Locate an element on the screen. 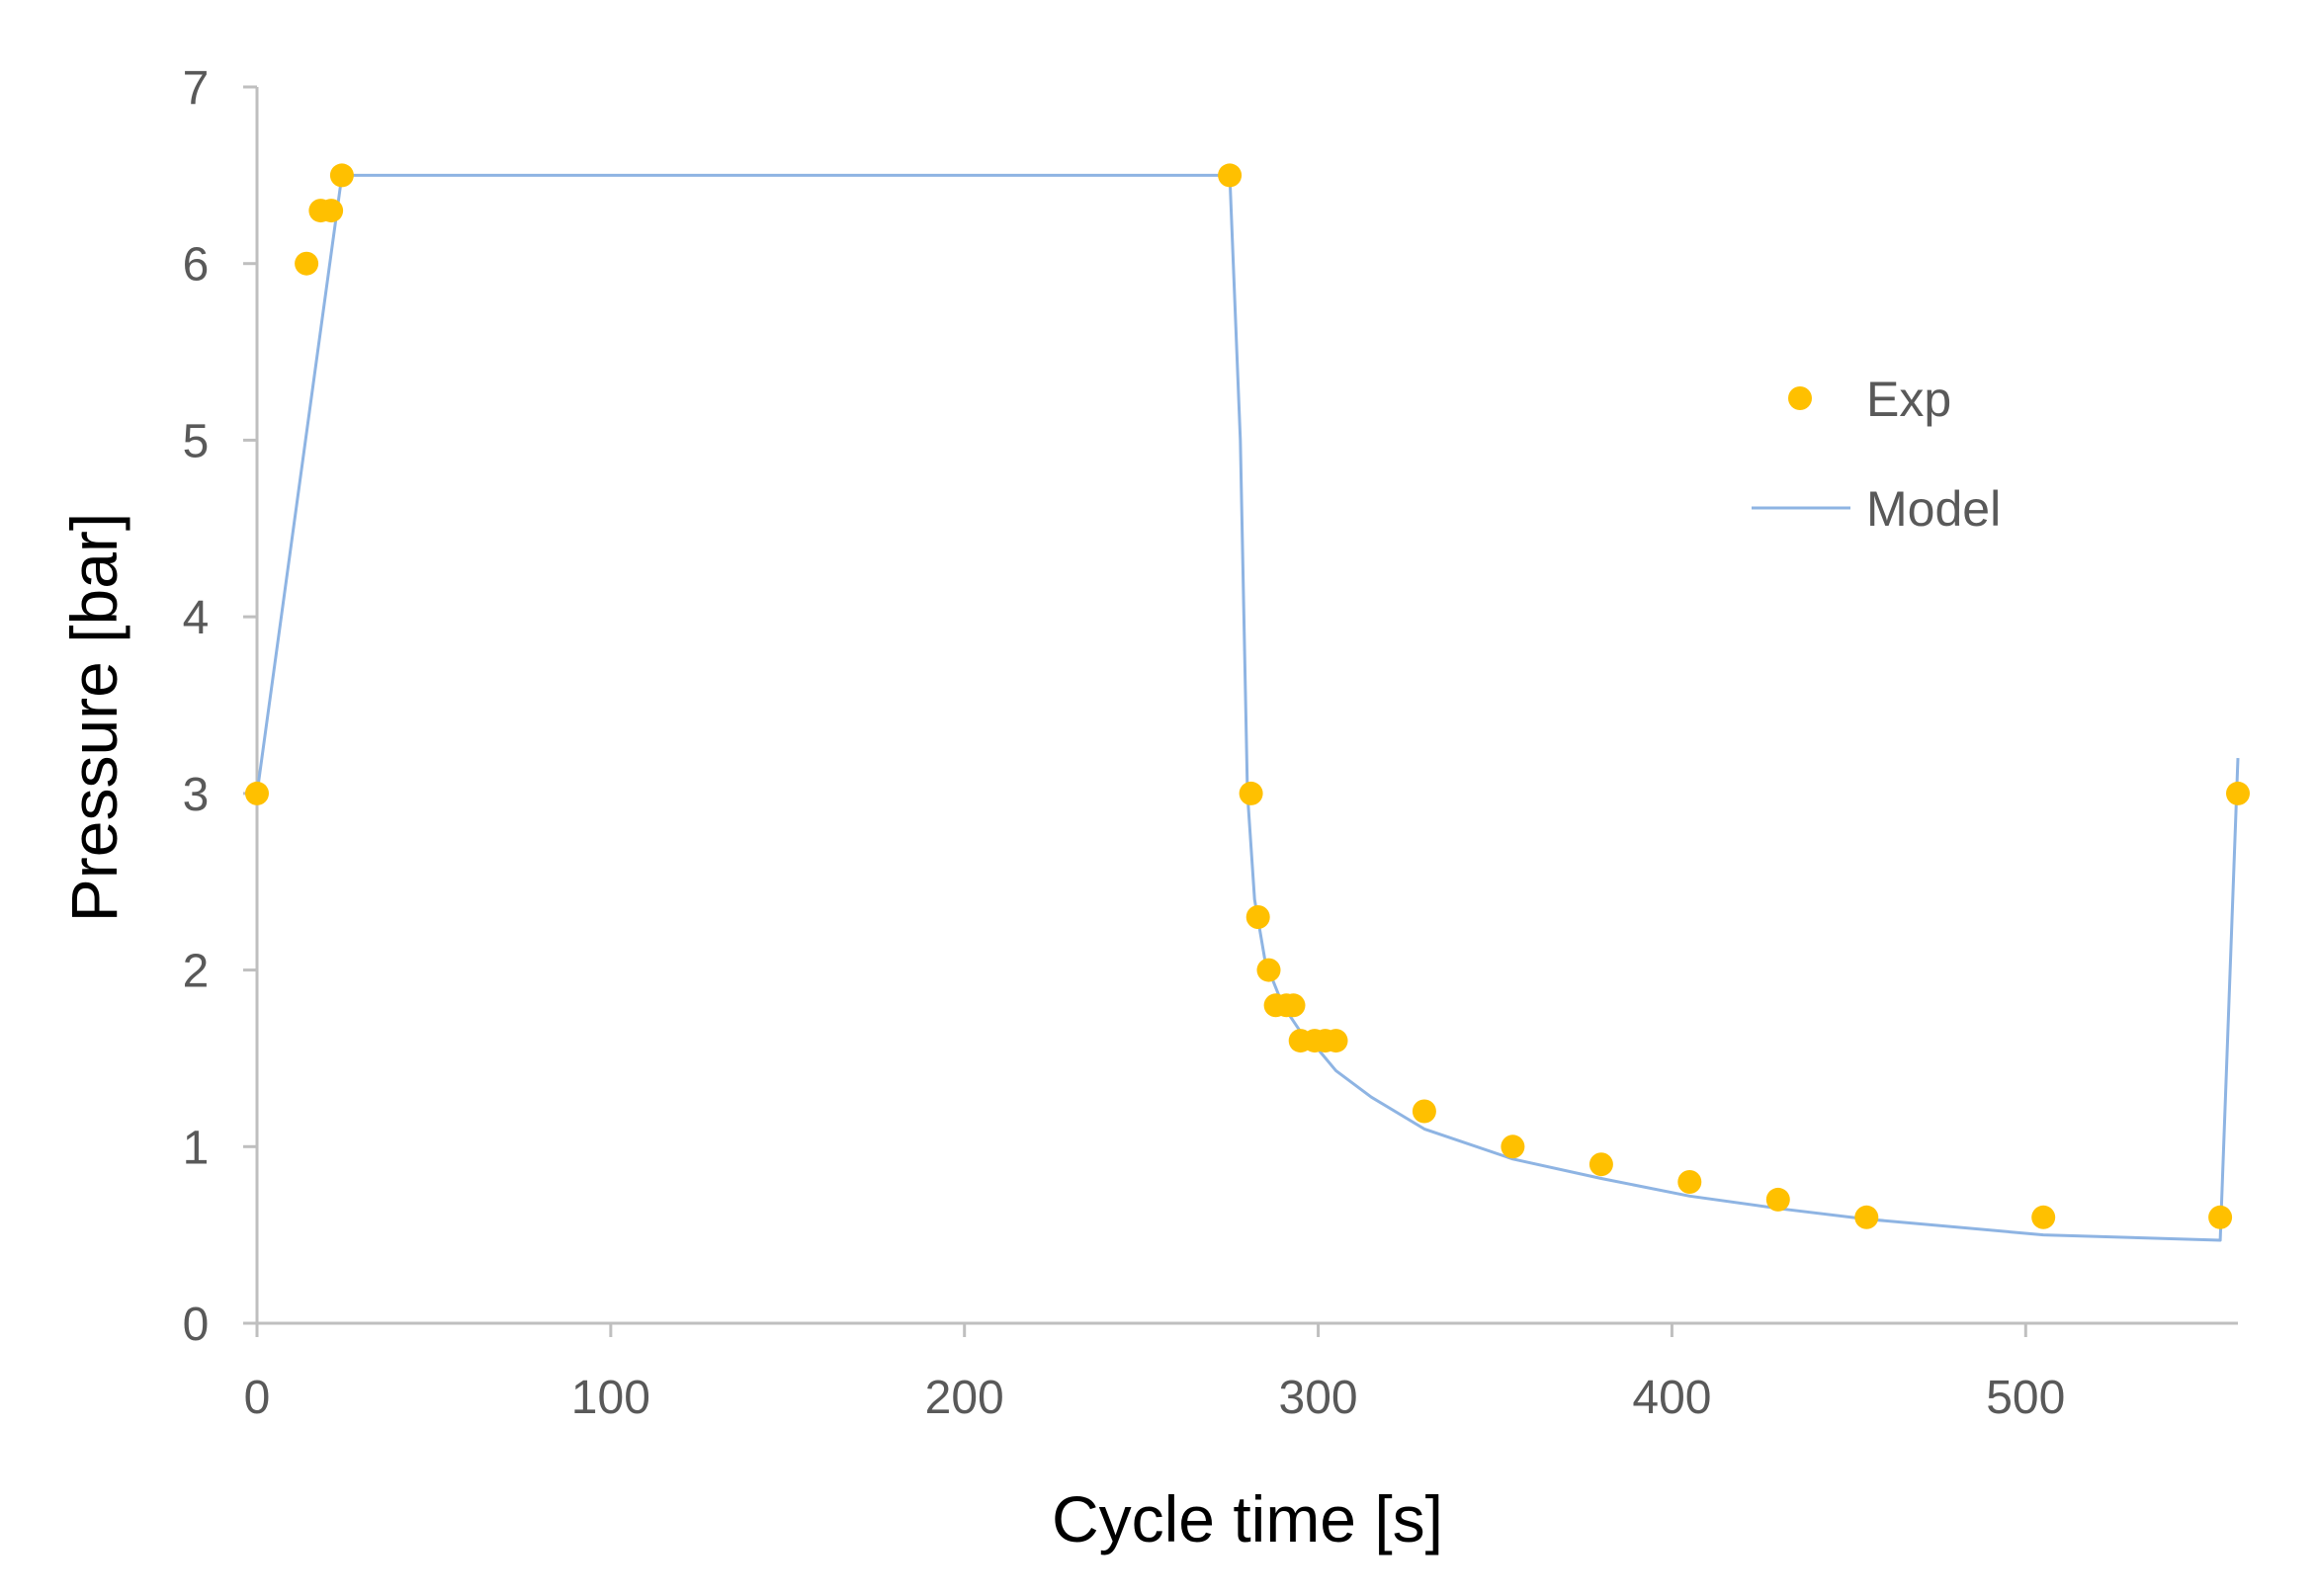  x-tick-label: 400 is located at coordinates (1671, 1398).